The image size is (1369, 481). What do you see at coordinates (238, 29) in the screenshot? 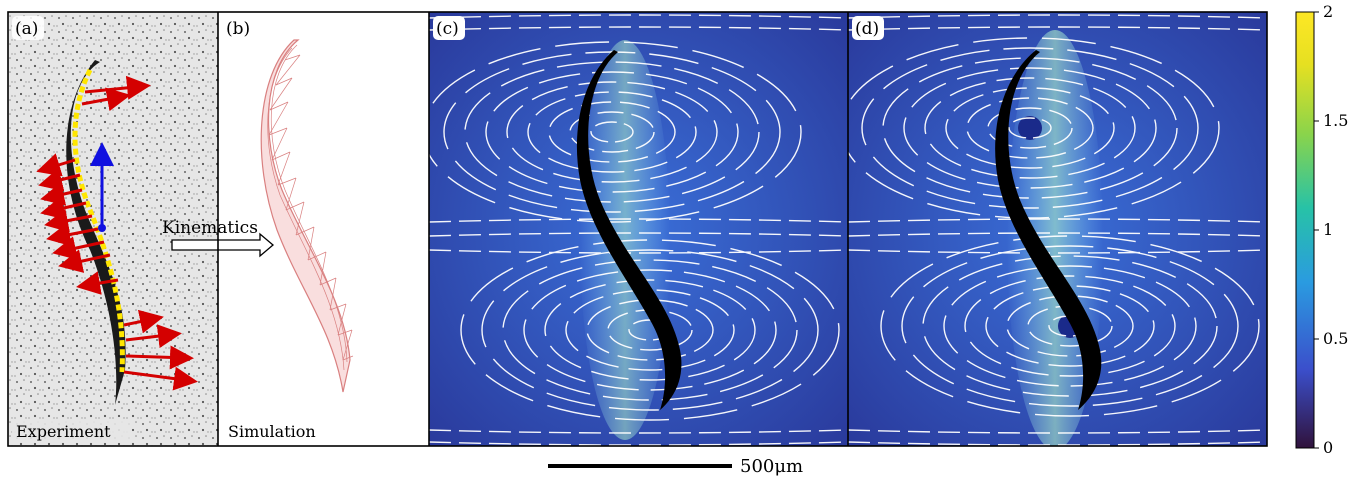
I see `panel-label-b: (b)` at bounding box center [238, 29].